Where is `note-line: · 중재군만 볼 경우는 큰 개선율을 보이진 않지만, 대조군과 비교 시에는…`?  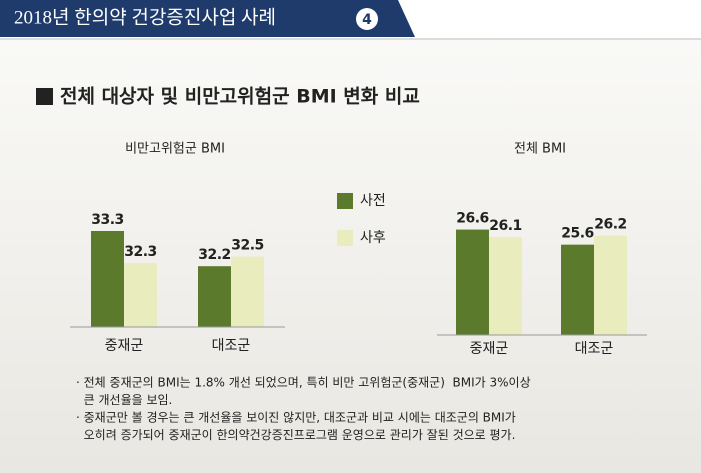
note-line: · 중재군만 볼 경우는 큰 개선율을 보이진 않지만, 대조군과 비교 시에는… is located at coordinates (296, 418).